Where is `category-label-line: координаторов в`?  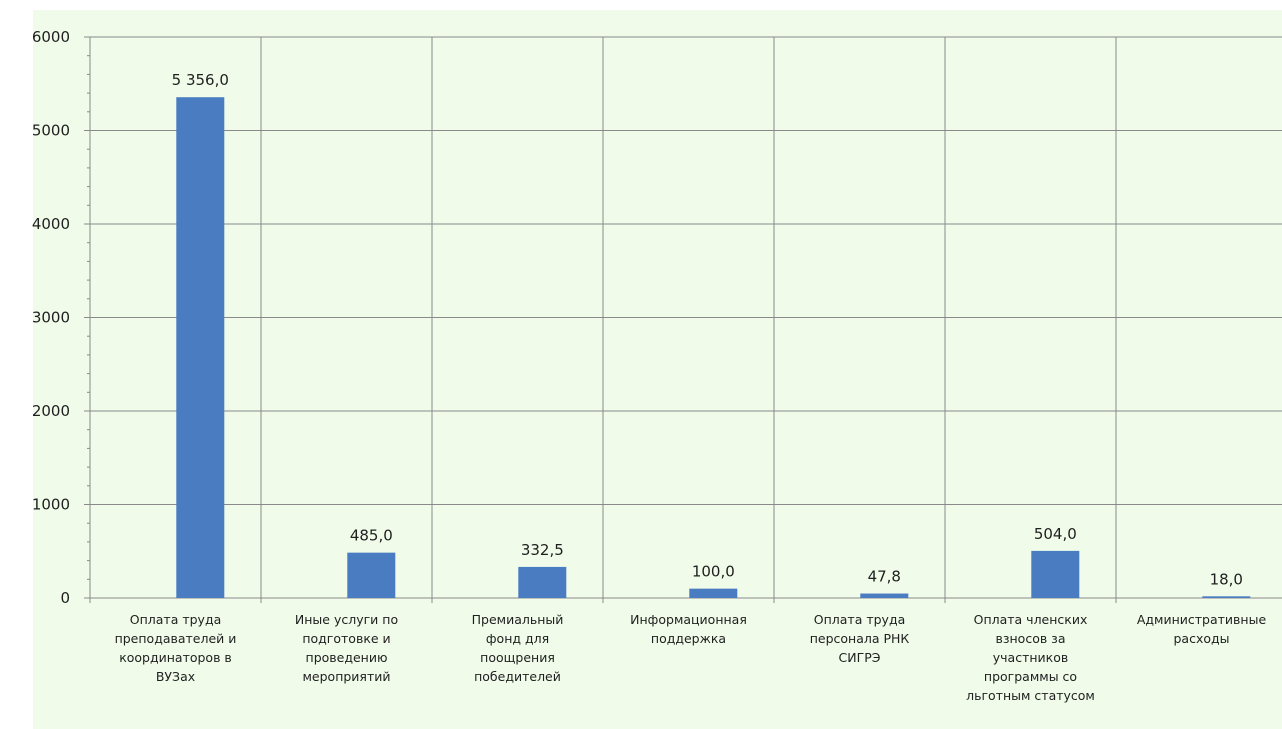
category-label-line: координаторов в is located at coordinates (175, 657).